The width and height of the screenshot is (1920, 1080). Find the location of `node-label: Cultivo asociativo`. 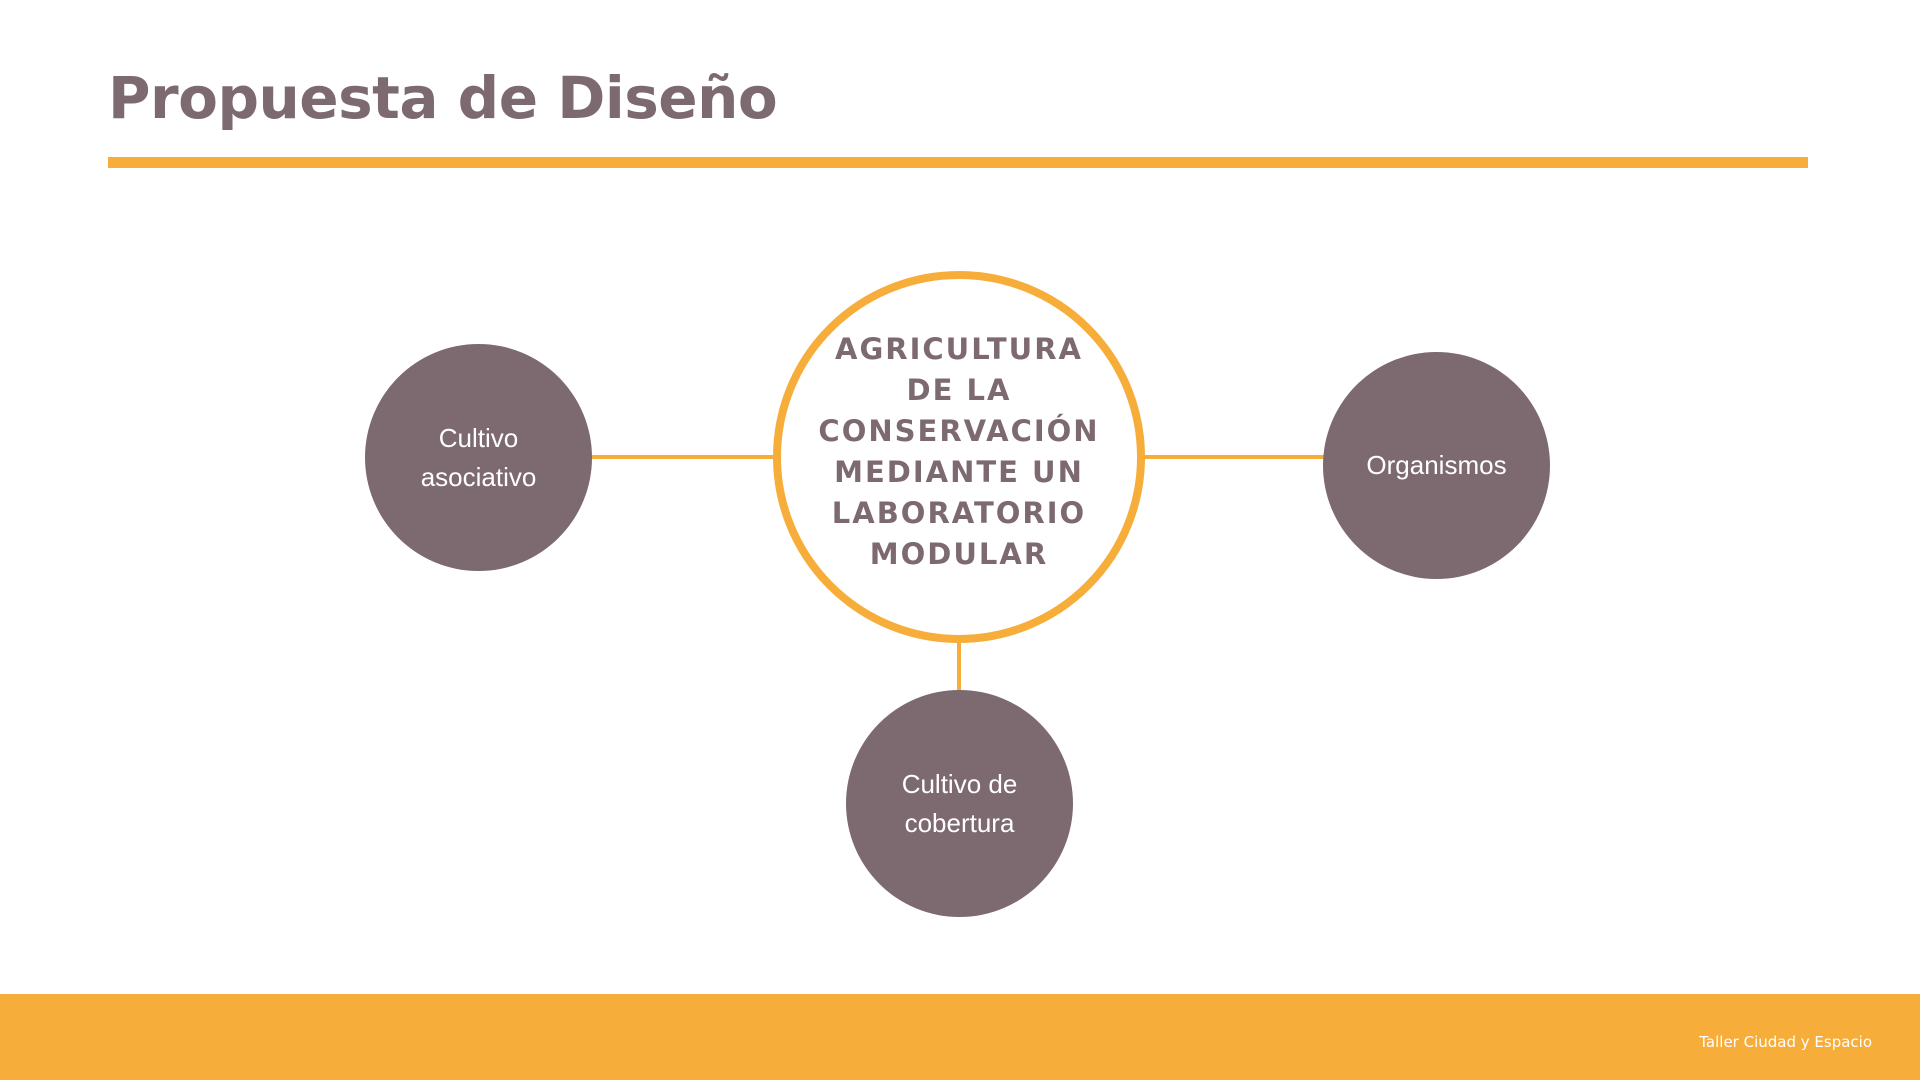

node-label: Cultivo asociativo is located at coordinates (478, 457).